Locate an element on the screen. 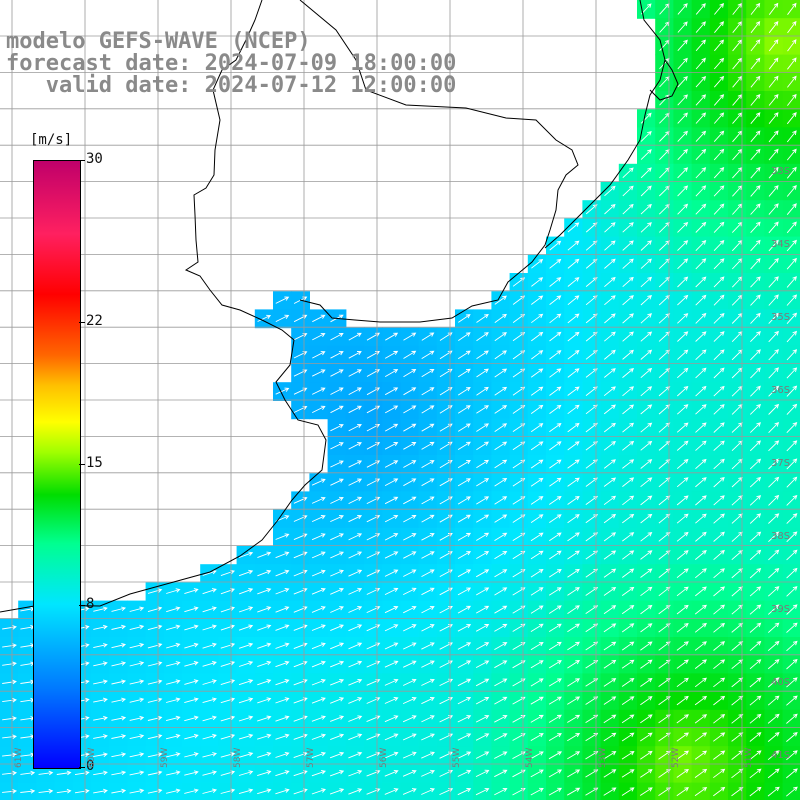  colorbar-tick-mark is located at coordinates (82, 464).